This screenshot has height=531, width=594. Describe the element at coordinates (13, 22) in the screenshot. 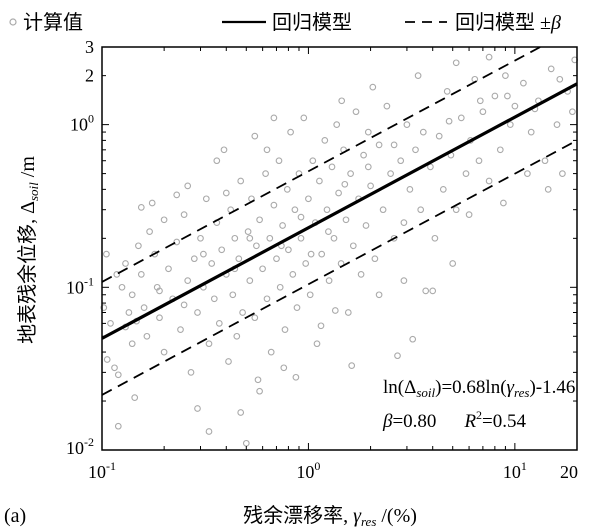

I see `legend-scatter-marker` at that location.